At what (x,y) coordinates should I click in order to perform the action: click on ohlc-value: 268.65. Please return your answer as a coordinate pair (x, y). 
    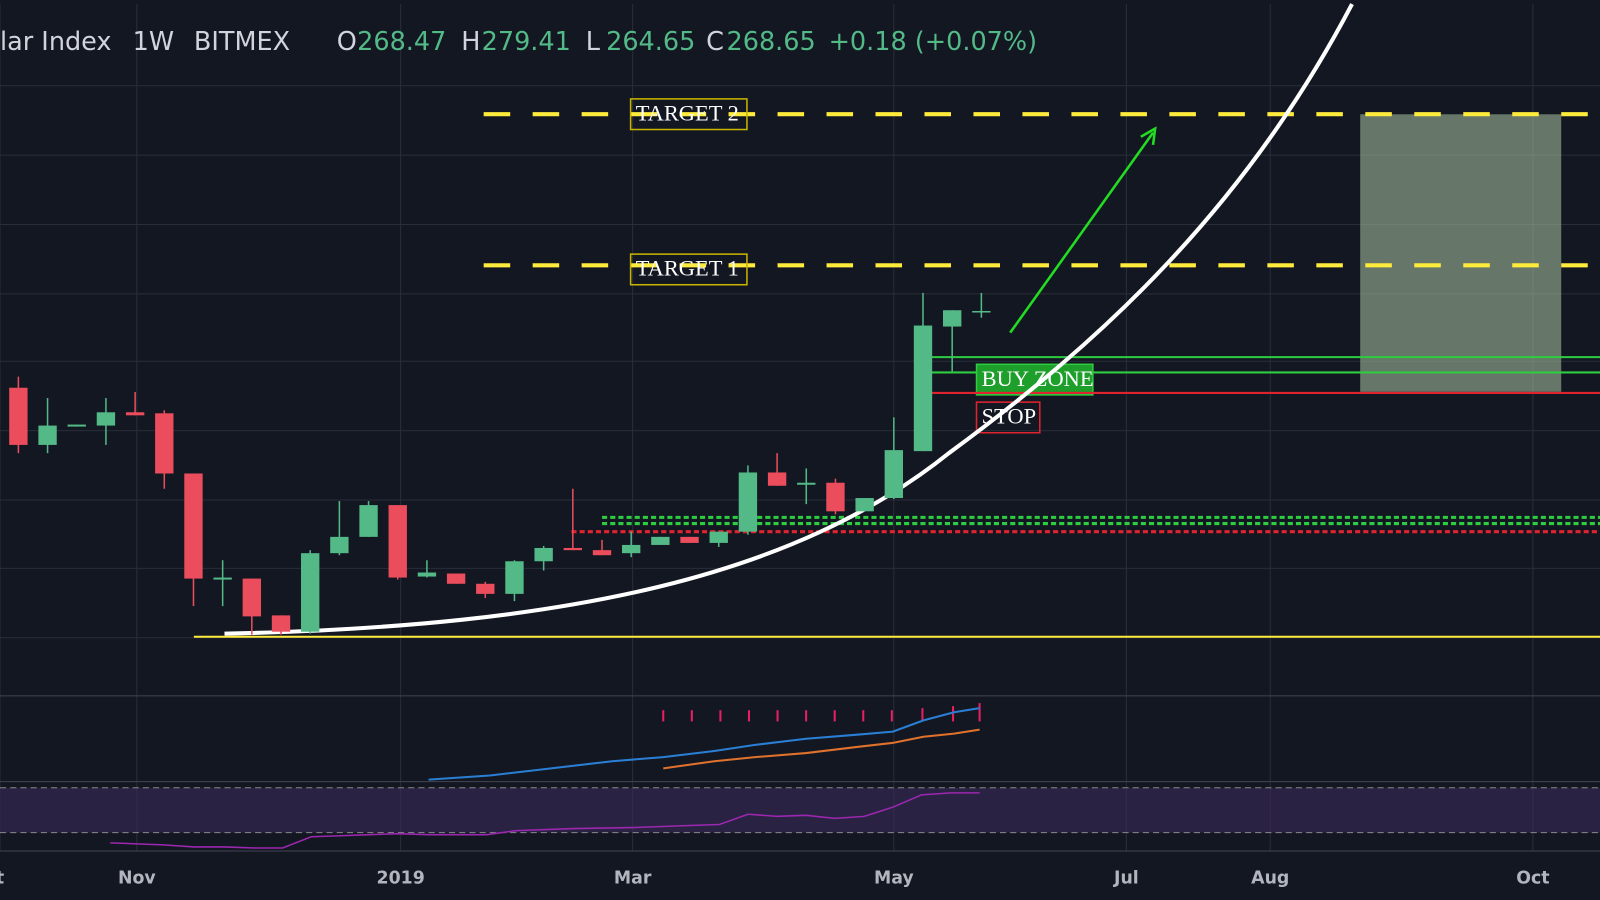
    Looking at the image, I should click on (771, 42).